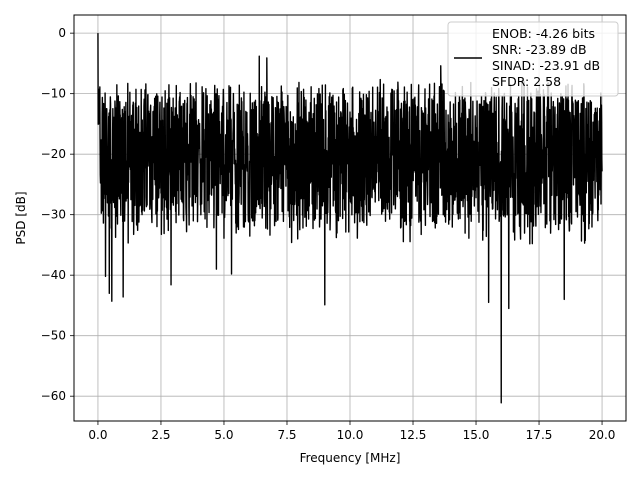  What do you see at coordinates (21, 217) in the screenshot?
I see `y-axis-label: PSD [dB]` at bounding box center [21, 217].